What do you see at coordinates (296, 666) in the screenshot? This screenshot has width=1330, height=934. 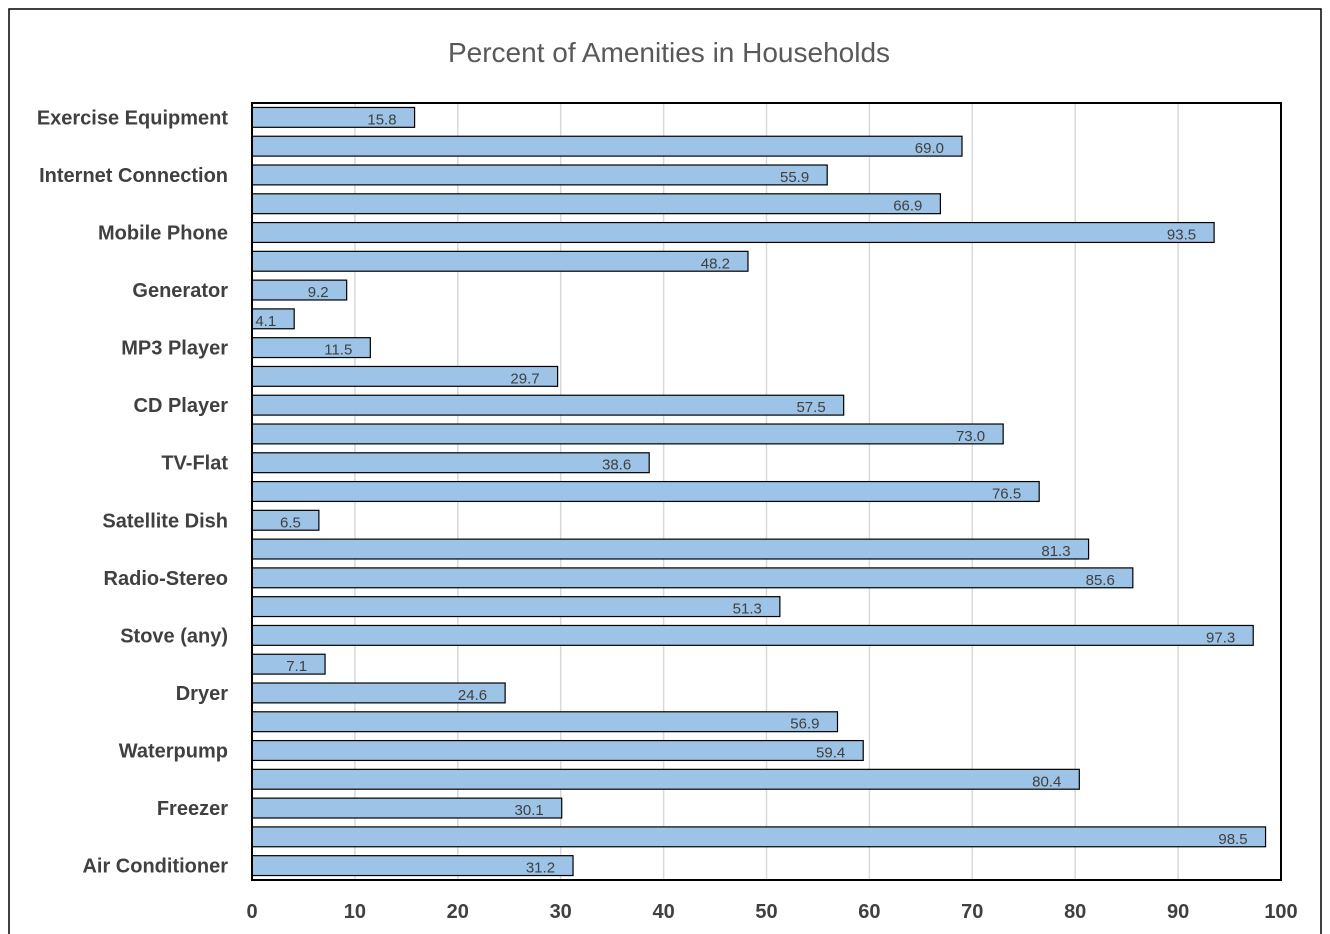 I see `data-label: 7.1` at bounding box center [296, 666].